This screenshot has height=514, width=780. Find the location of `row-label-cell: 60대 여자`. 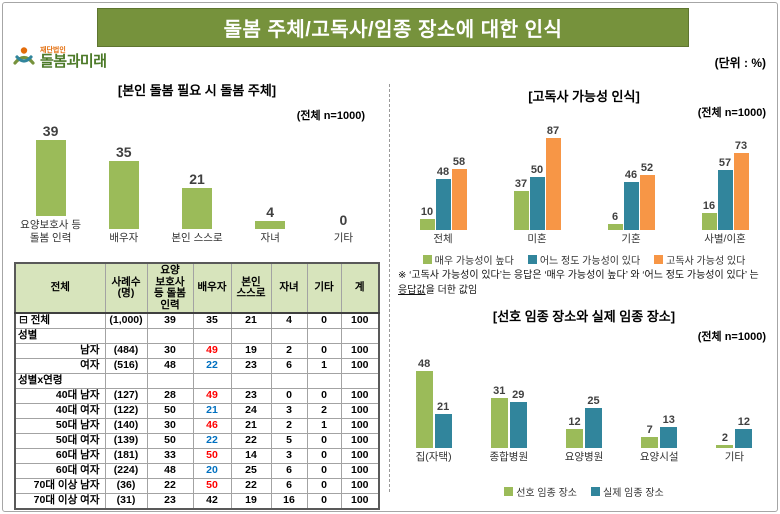

row-label-cell: 60대 여자 is located at coordinates (60, 471).